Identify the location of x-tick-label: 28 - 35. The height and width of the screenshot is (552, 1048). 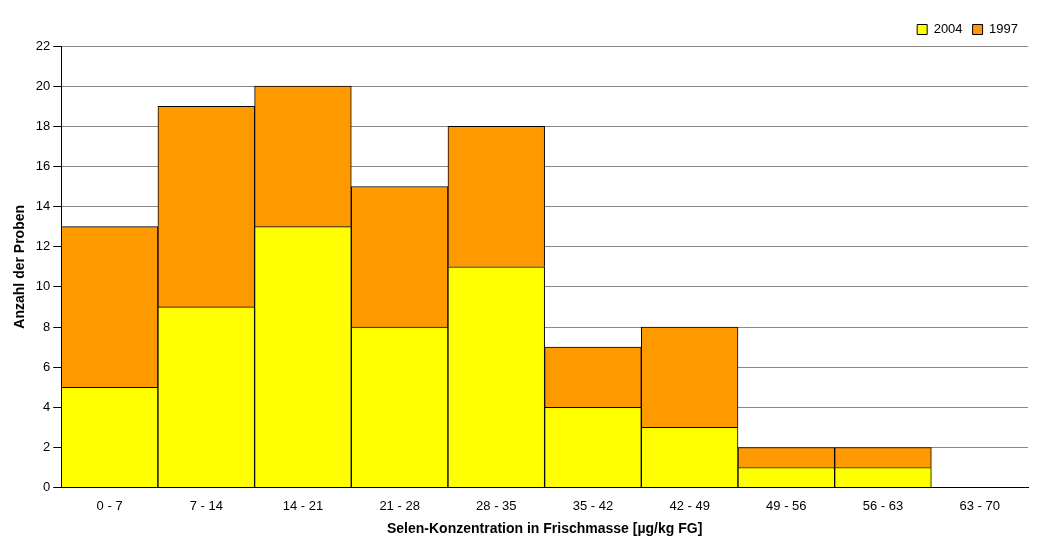
(496, 505).